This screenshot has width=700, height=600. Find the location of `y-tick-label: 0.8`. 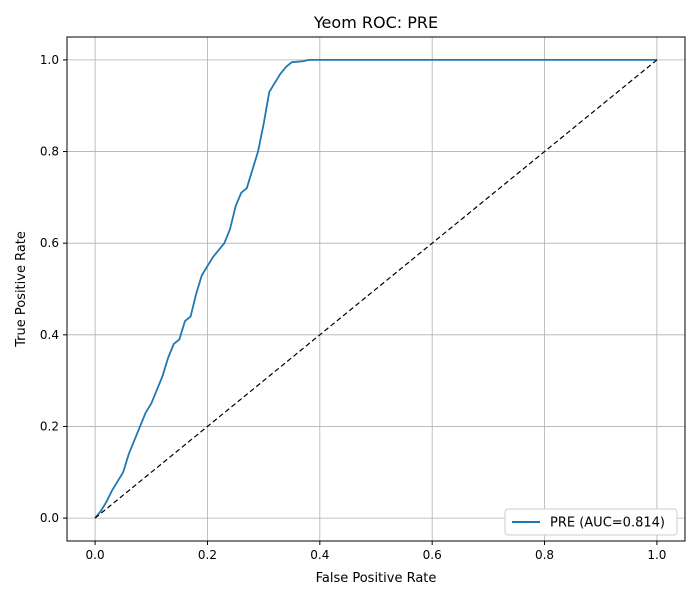

y-tick-label: 0.8 is located at coordinates (49, 152).